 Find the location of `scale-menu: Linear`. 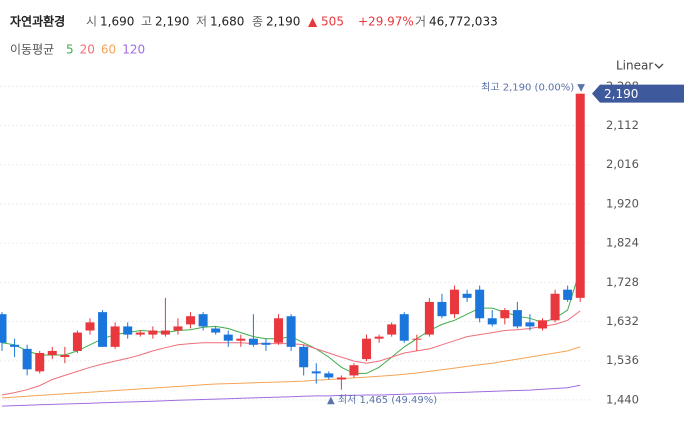

scale-menu: Linear is located at coordinates (640, 66).